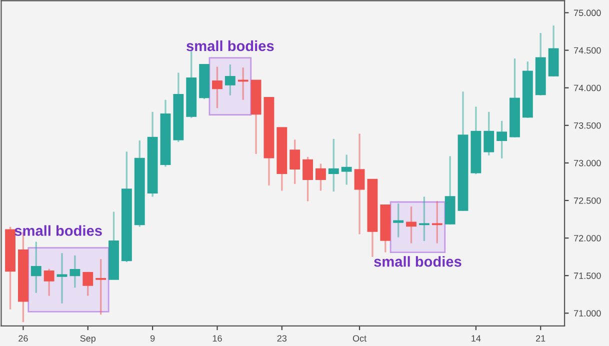 This screenshot has height=346, width=609. I want to click on y-tick-label: 75.000, so click(587, 13).